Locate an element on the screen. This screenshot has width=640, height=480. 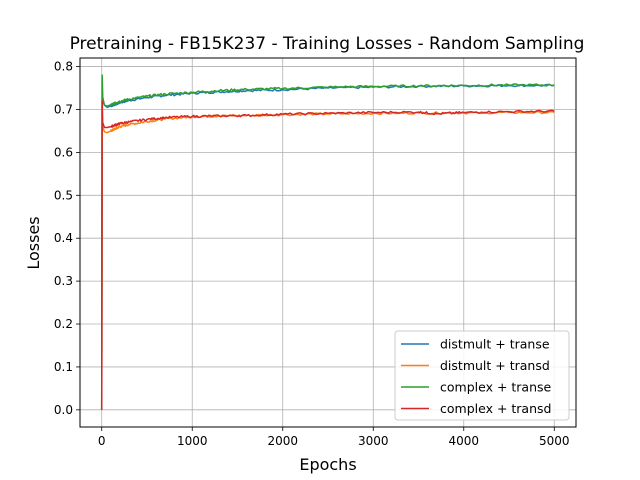
y-tick-label: 0.7 is located at coordinates (63, 109).